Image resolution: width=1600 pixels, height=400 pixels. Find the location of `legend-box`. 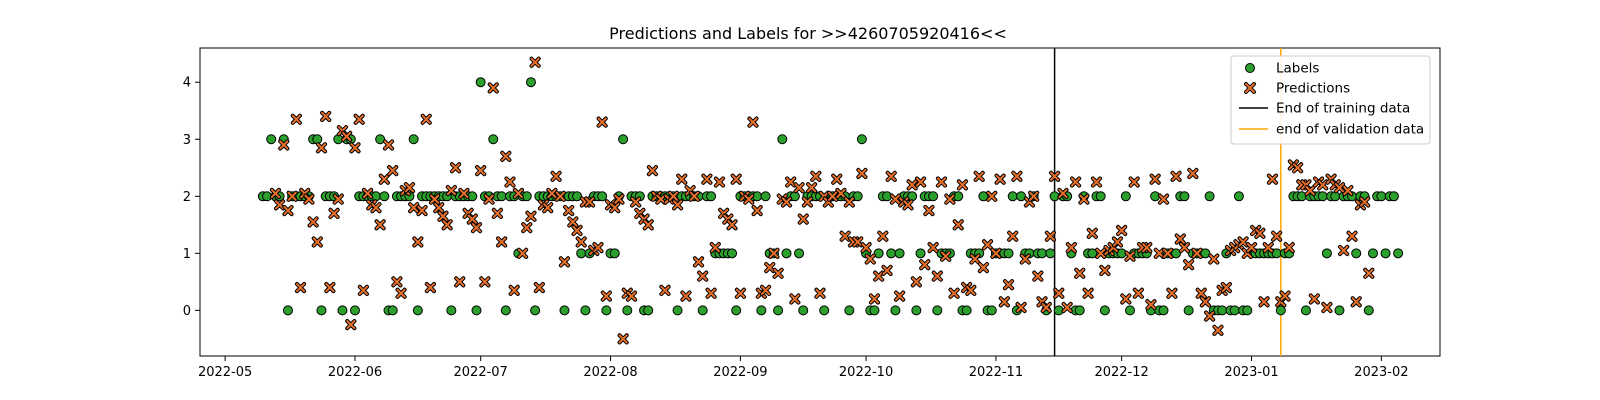

legend-box is located at coordinates (1330, 100).